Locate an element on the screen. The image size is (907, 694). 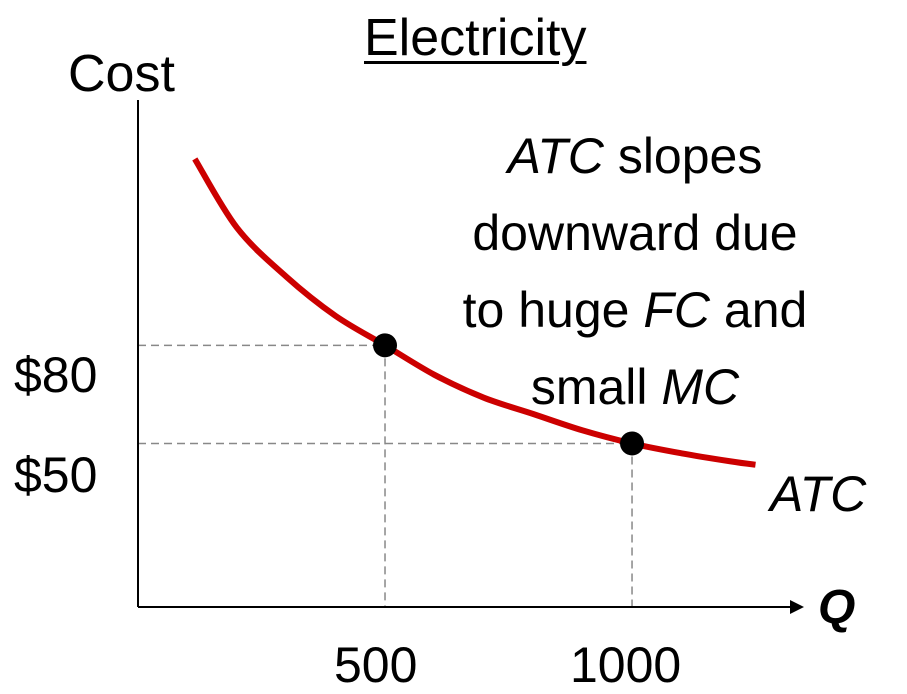
annotation-segment: small is located at coordinates (596, 387).